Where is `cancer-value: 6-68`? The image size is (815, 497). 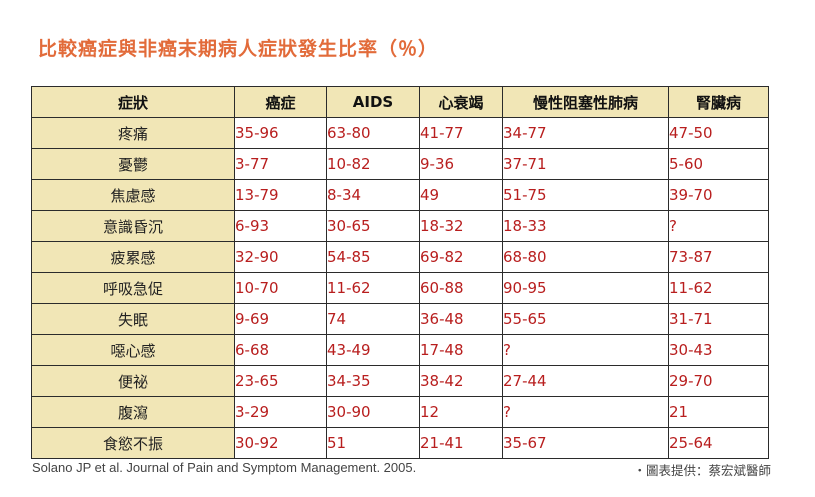
cancer-value: 6-68 is located at coordinates (280, 350).